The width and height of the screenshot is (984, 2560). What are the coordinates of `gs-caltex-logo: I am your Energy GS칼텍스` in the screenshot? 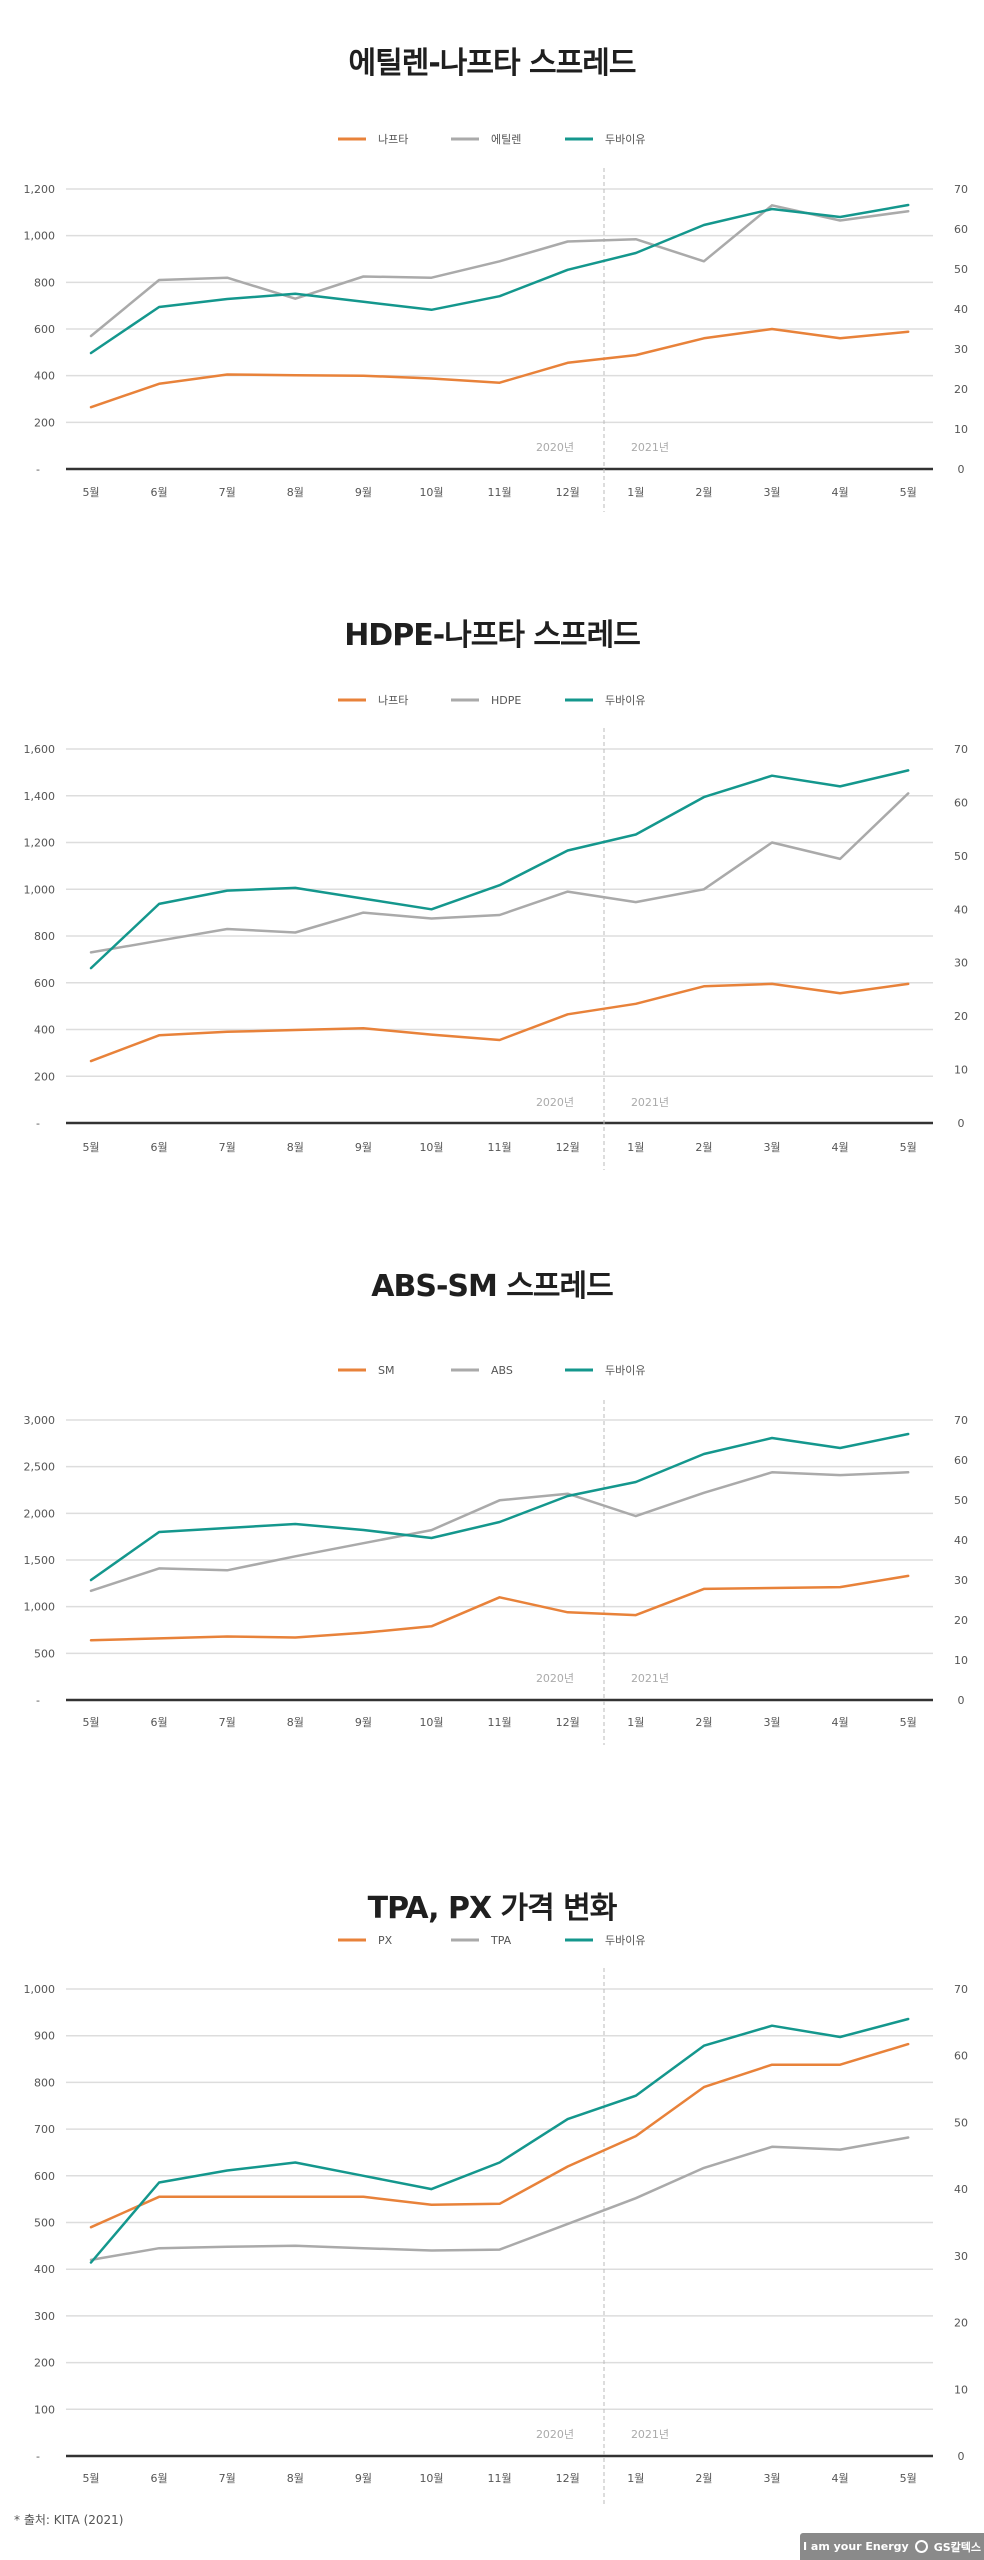 It's located at (892, 2546).